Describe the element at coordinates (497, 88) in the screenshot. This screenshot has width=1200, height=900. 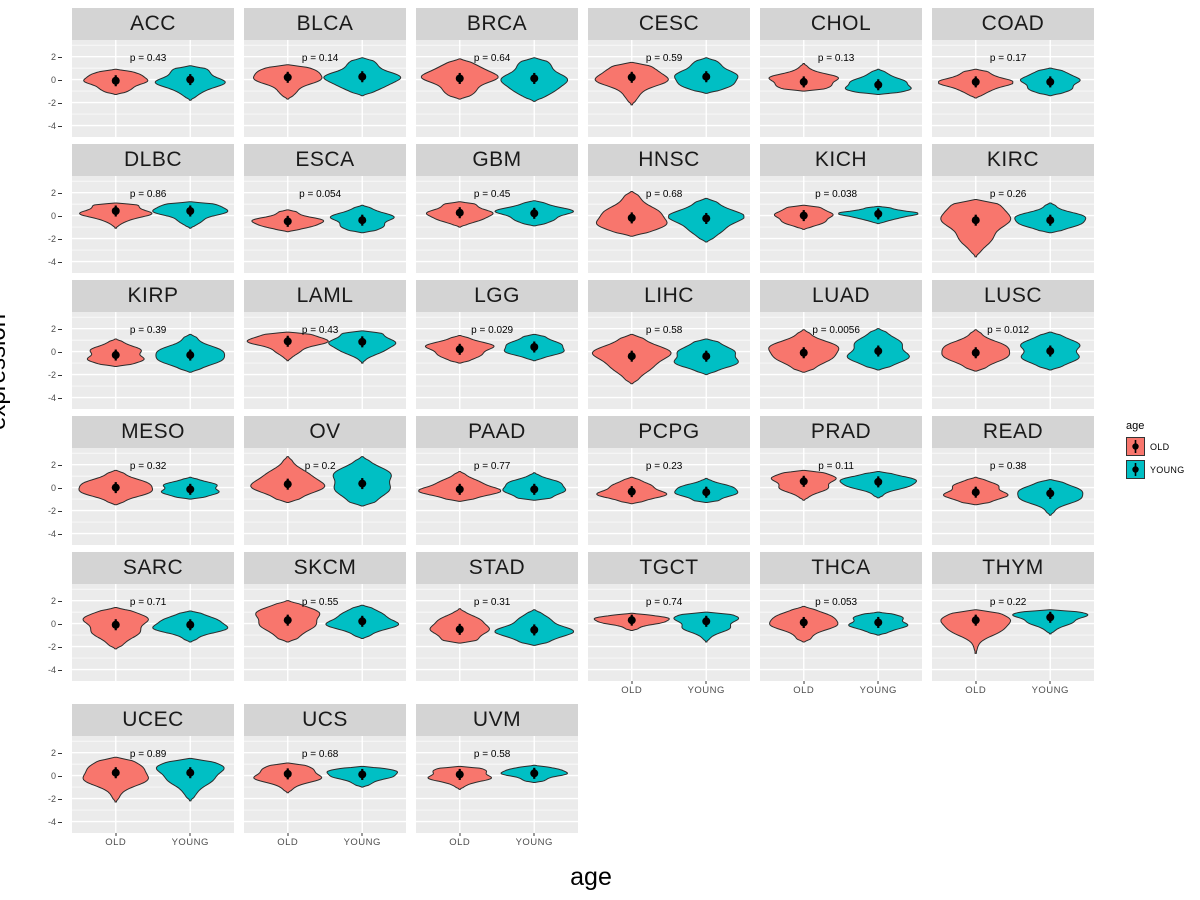
I see `violin-panel-BRCA: p = 0.64` at that location.